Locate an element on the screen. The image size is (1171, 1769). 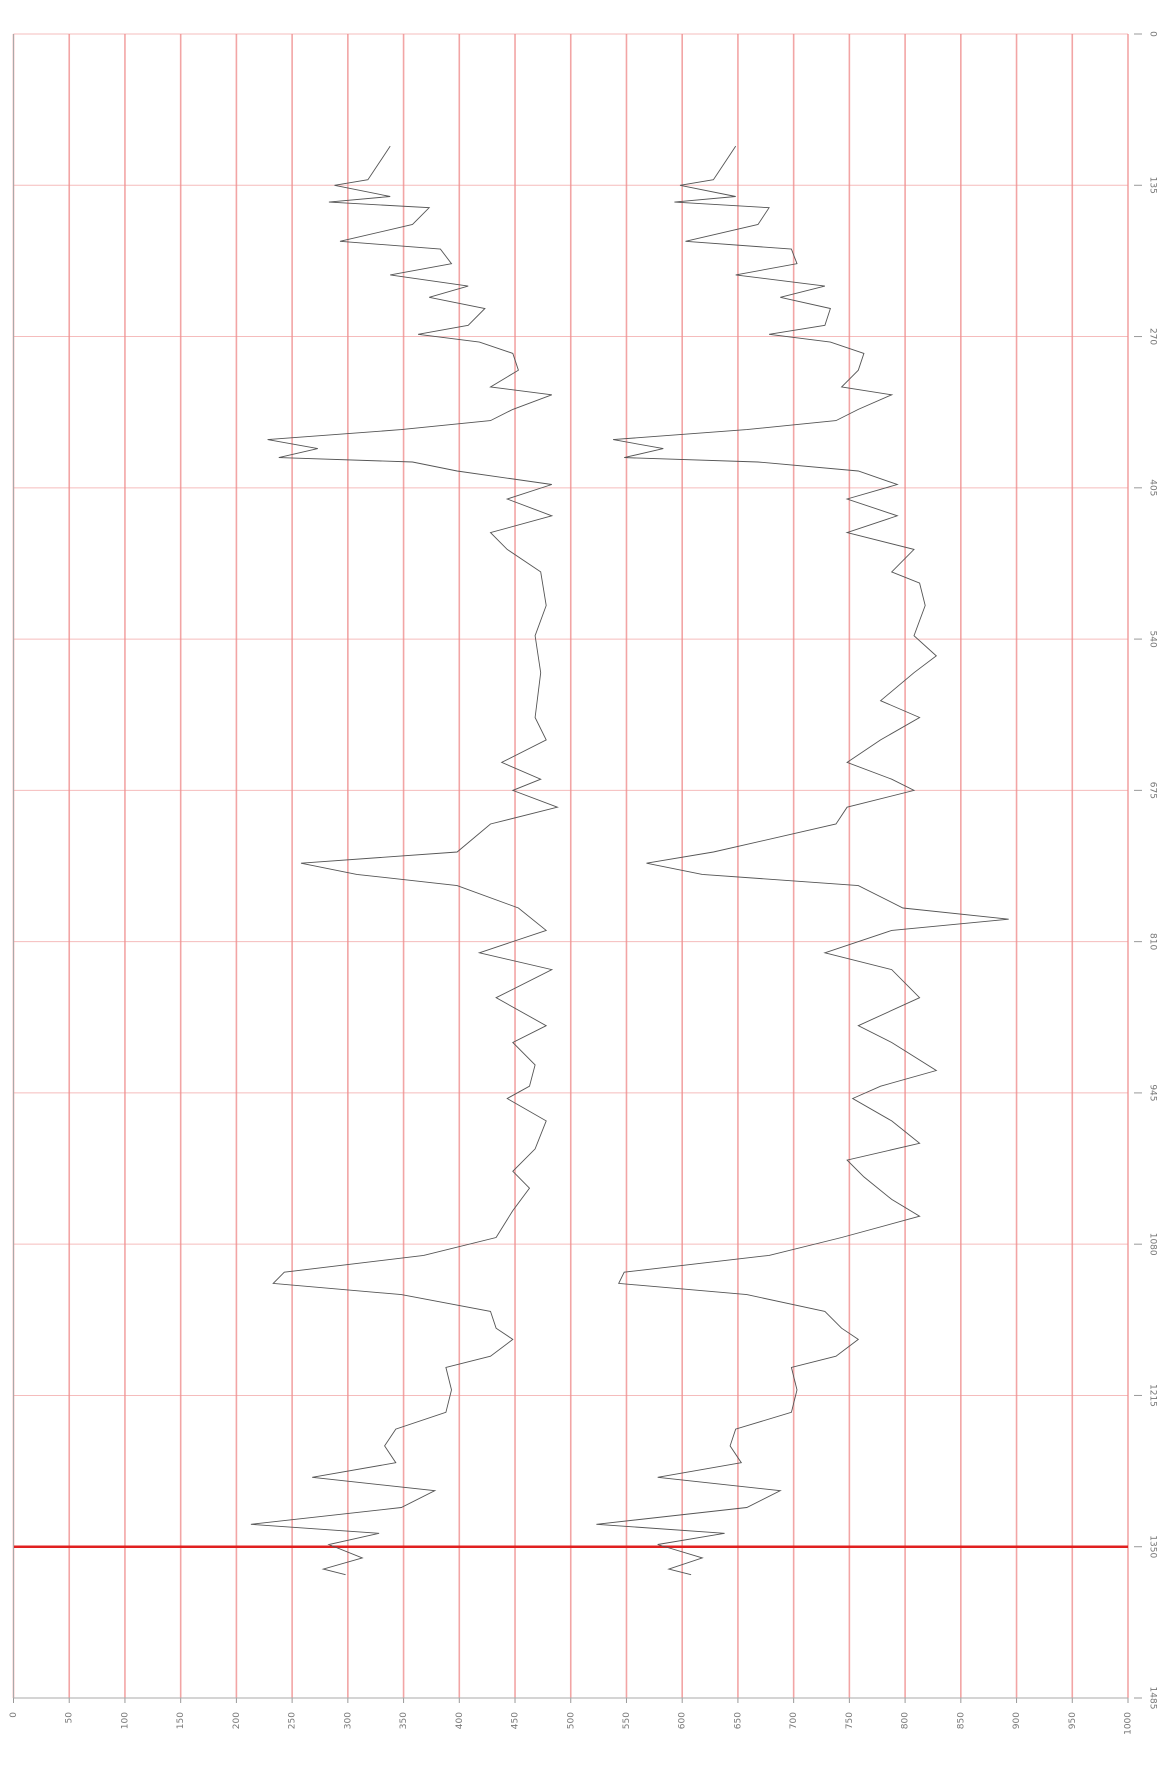
x-tick-label: 400 is located at coordinates (460, 1720).